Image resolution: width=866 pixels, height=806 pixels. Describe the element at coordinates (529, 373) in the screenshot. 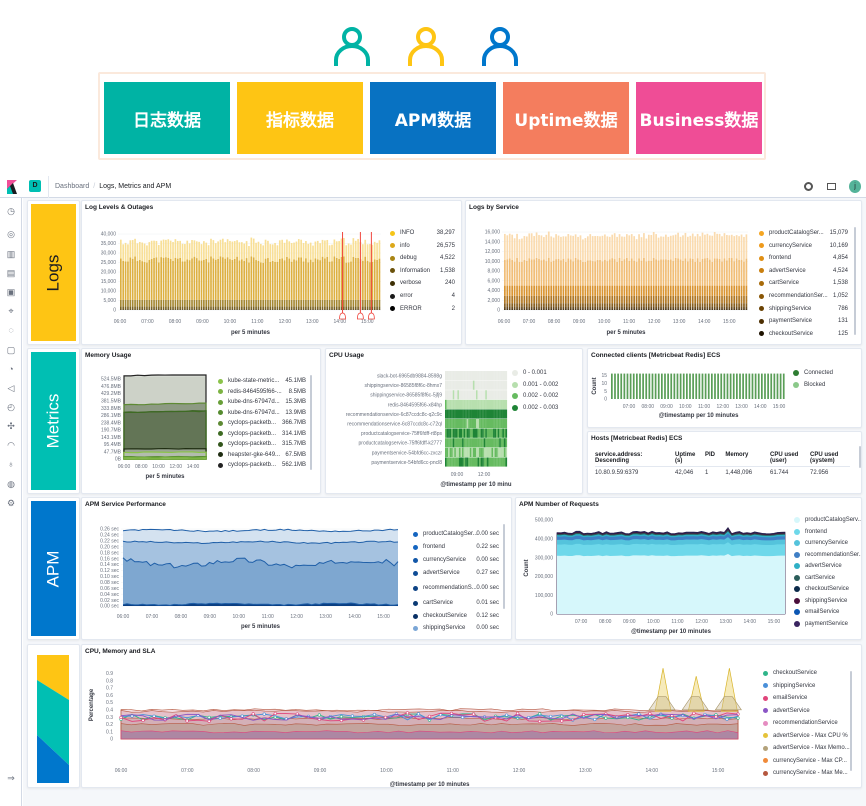

I see `legend-item: 0 - 0.001` at that location.